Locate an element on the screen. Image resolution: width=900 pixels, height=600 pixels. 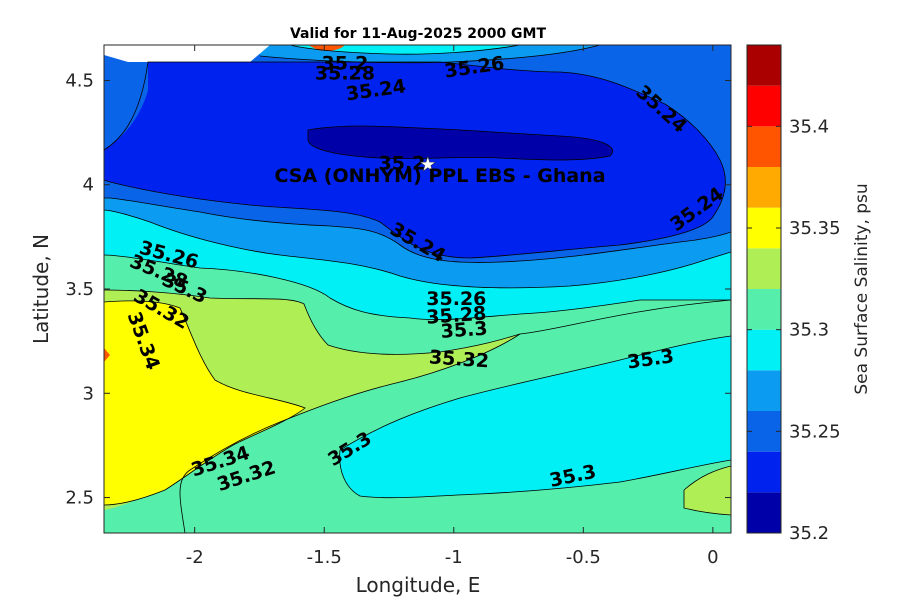
y-tick-label: 2.5 is located at coordinates (79, 498).